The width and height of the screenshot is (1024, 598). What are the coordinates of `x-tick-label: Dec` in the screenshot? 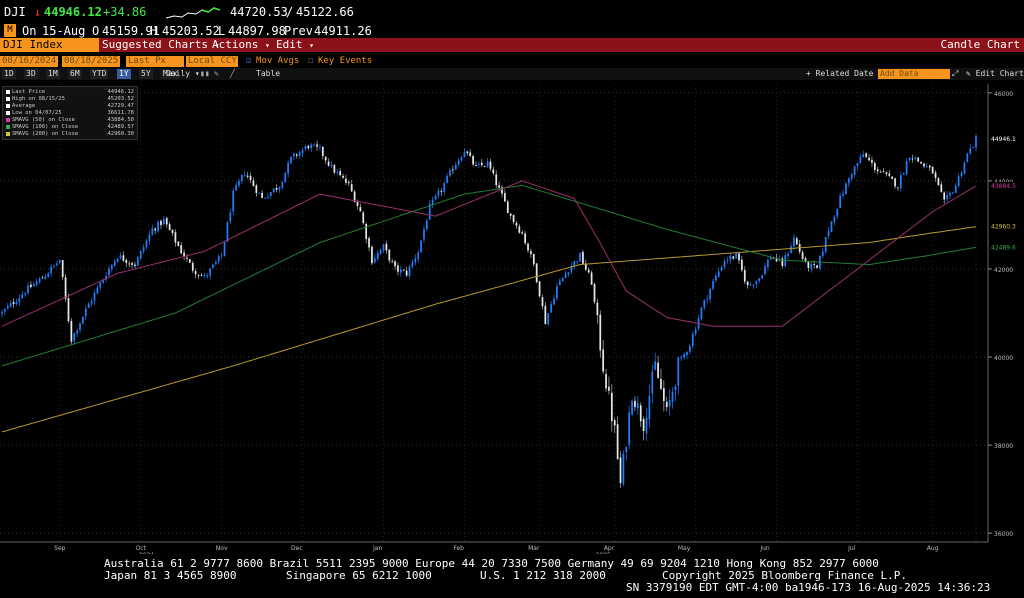 It's located at (297, 548).